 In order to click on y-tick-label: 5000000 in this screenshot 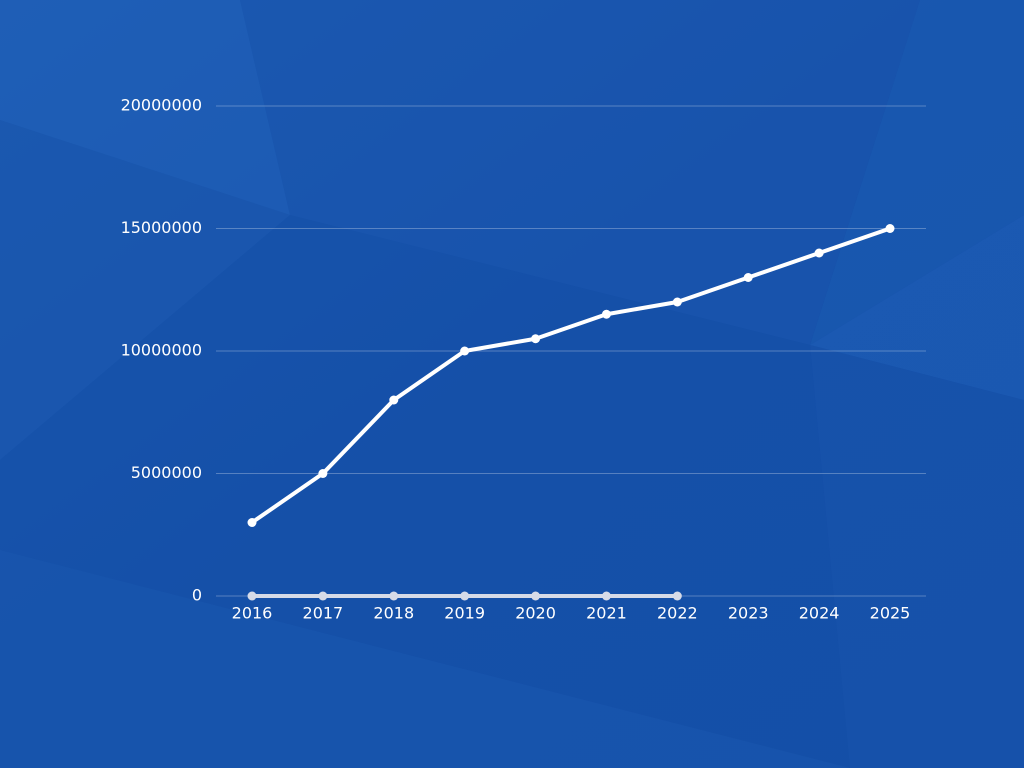, I will do `click(166, 472)`.